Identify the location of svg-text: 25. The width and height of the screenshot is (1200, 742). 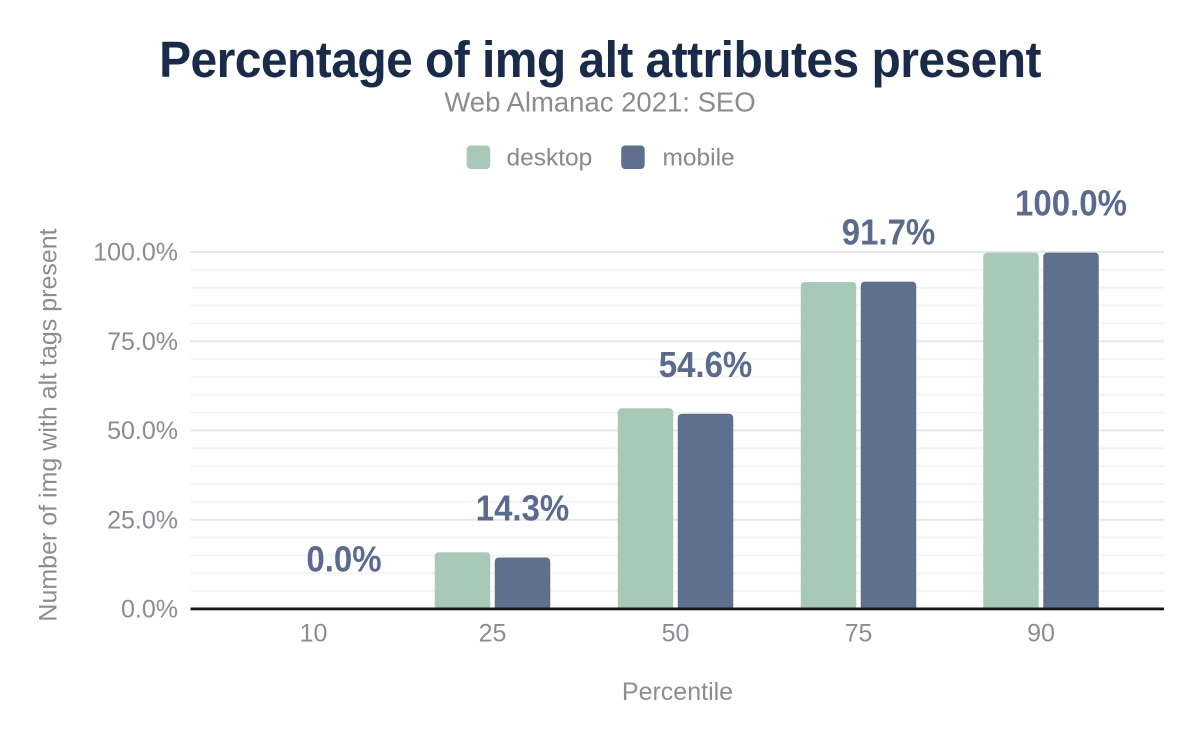
(493, 634).